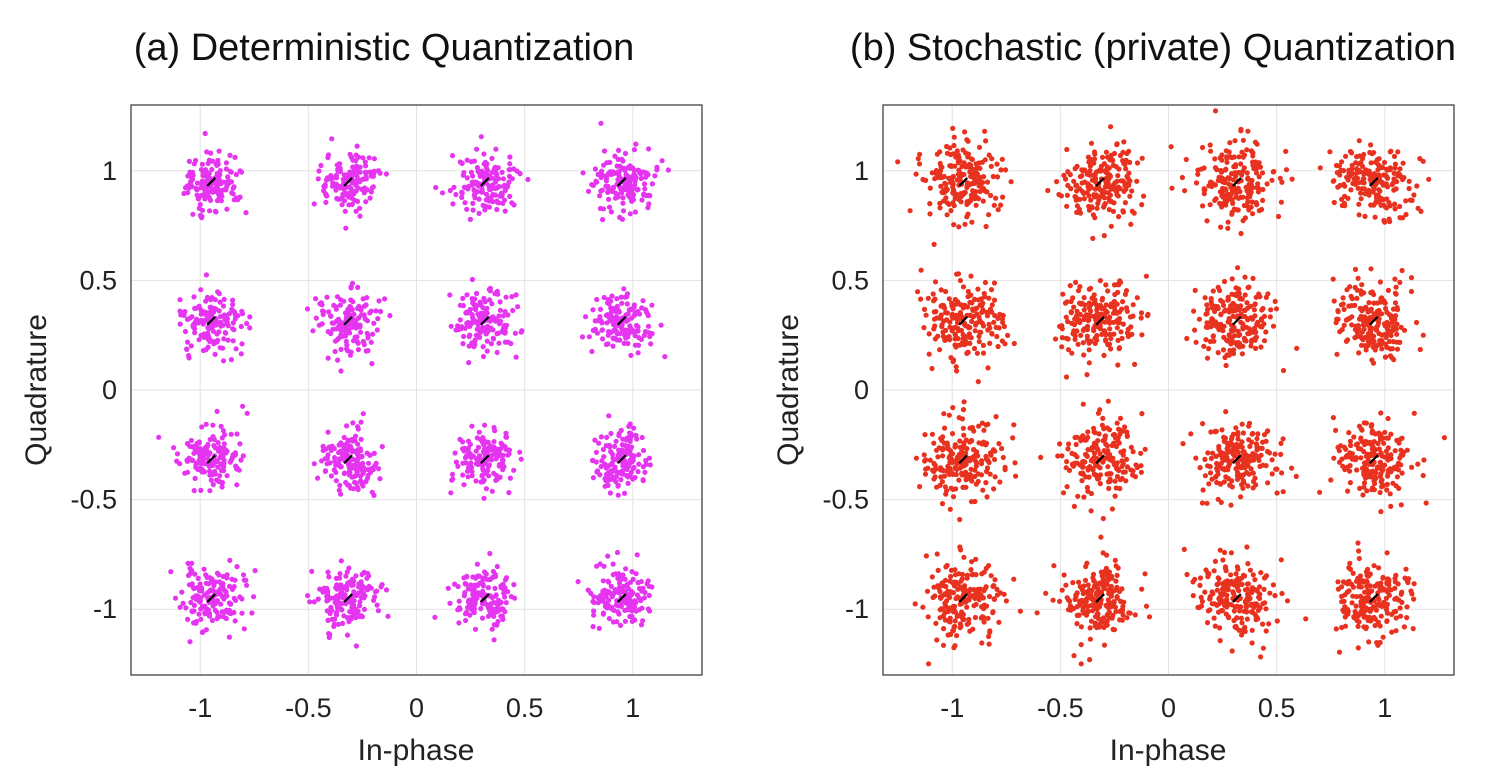 The width and height of the screenshot is (1499, 779). Describe the element at coordinates (633, 468) in the screenshot. I see `panel-a-point-2065` at that location.